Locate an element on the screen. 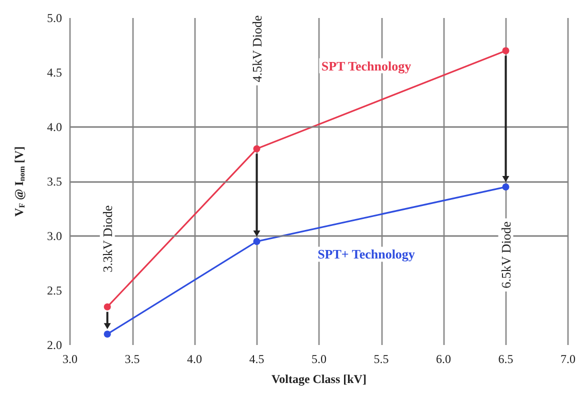 This screenshot has width=581, height=401. x-tick-label: 6.5 is located at coordinates (506, 359).